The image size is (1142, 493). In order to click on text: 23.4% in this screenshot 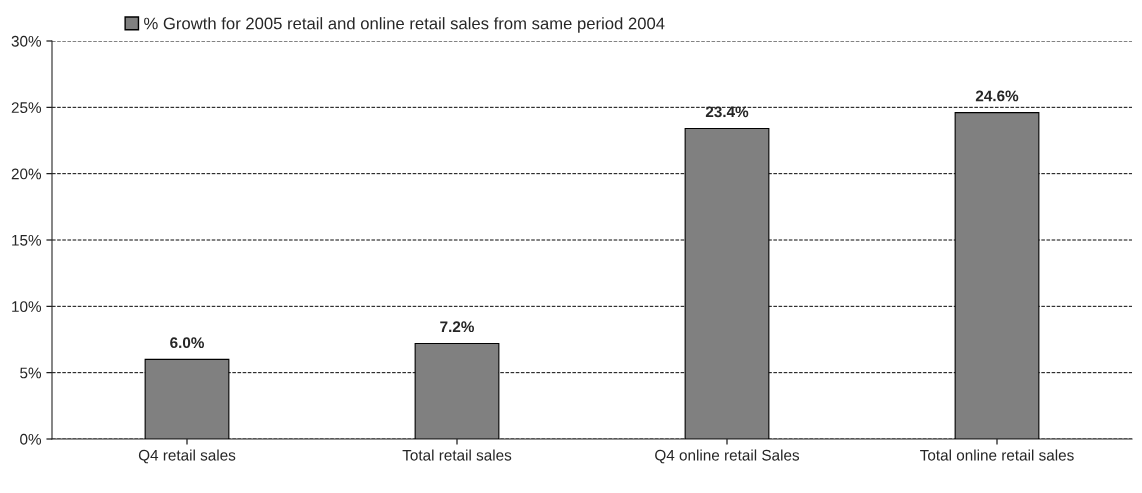, I will do `click(727, 112)`.